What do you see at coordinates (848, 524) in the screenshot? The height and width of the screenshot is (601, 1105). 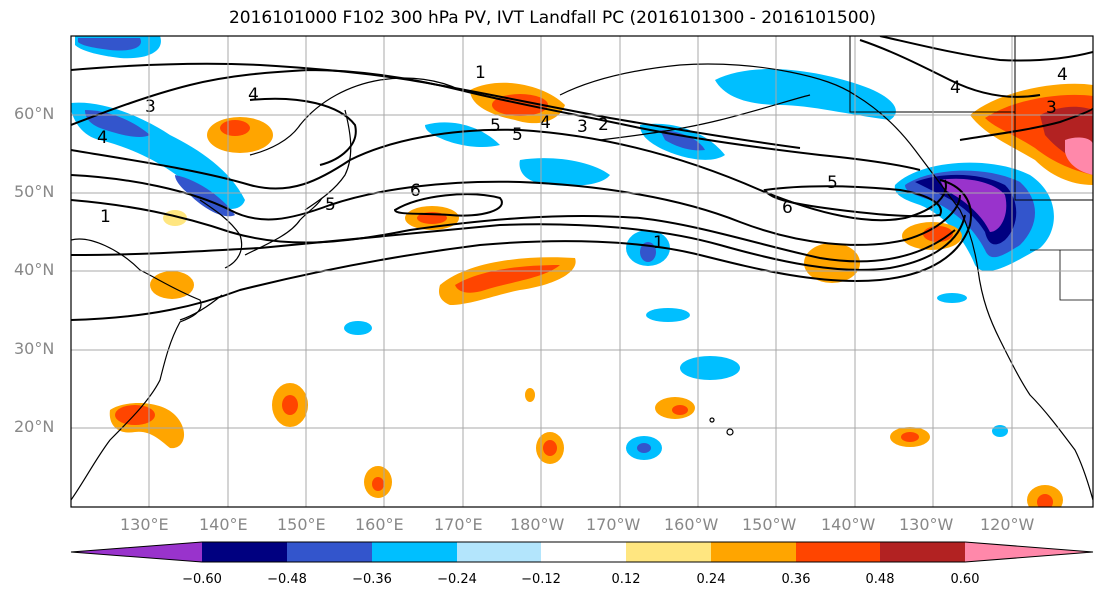 I see `lon-label-140w: 140°W` at bounding box center [848, 524].